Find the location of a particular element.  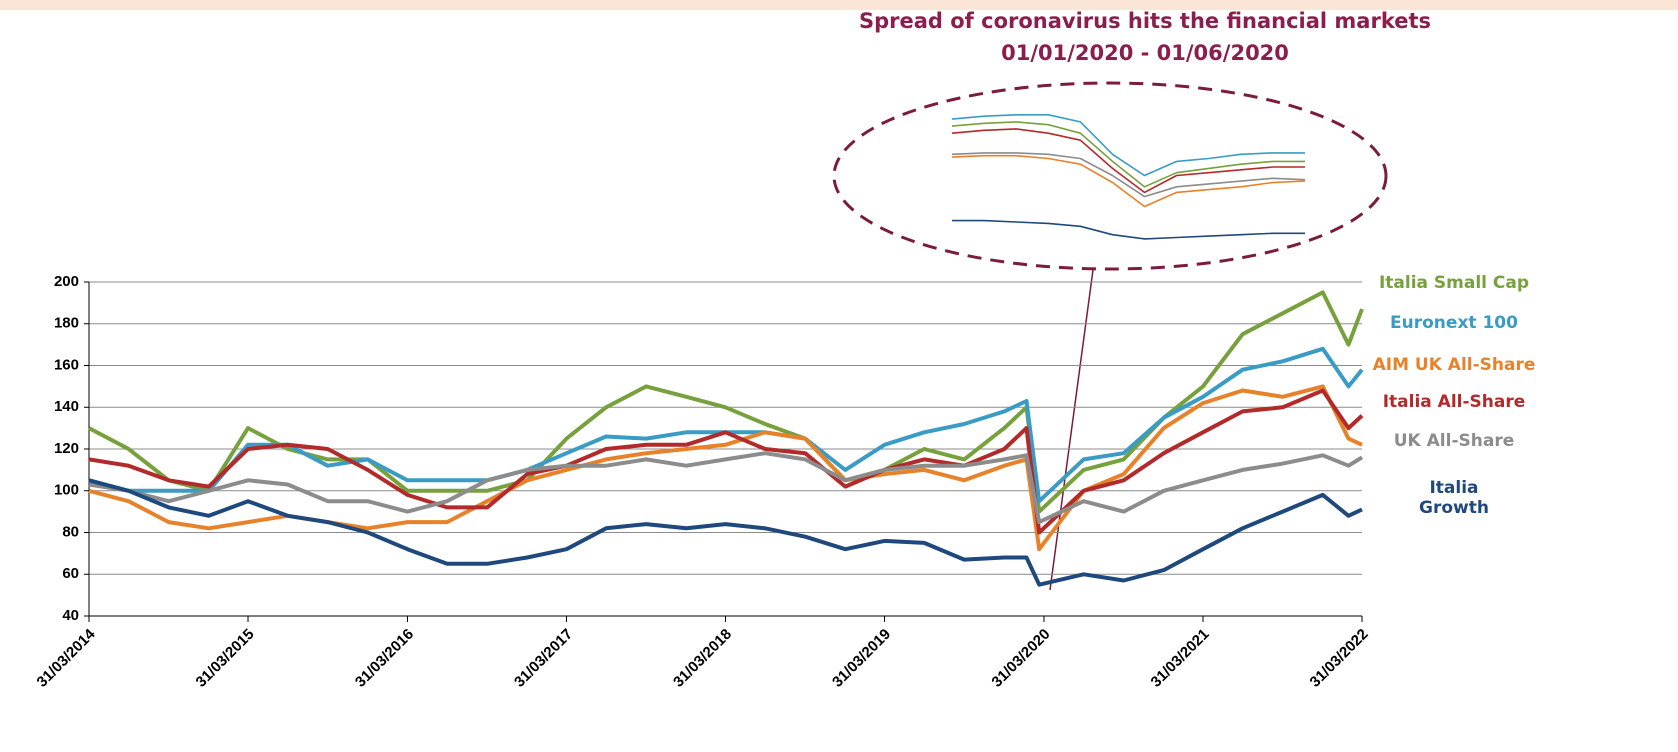

x-tick-label: 31/03/2020 is located at coordinates (1020, 658).